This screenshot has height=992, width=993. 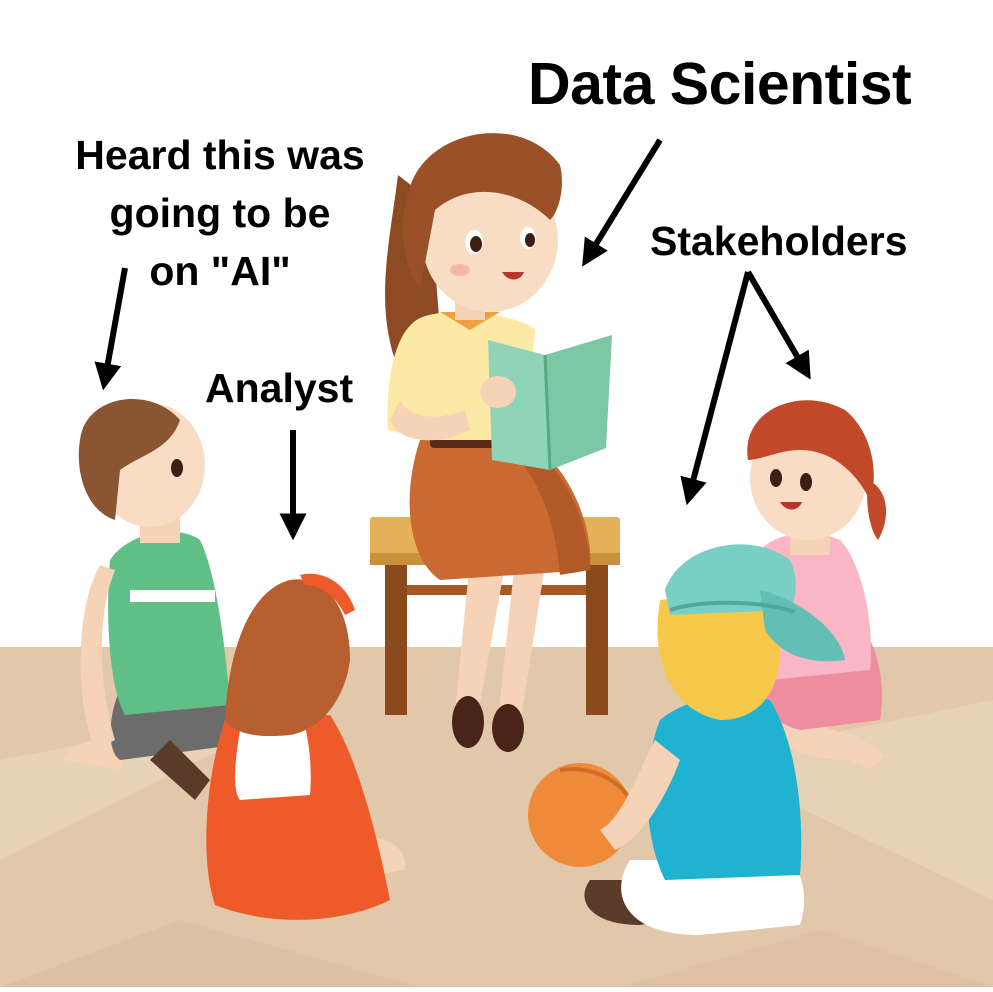 What do you see at coordinates (622, 202) in the screenshot?
I see `arrow-to-data-scientist` at bounding box center [622, 202].